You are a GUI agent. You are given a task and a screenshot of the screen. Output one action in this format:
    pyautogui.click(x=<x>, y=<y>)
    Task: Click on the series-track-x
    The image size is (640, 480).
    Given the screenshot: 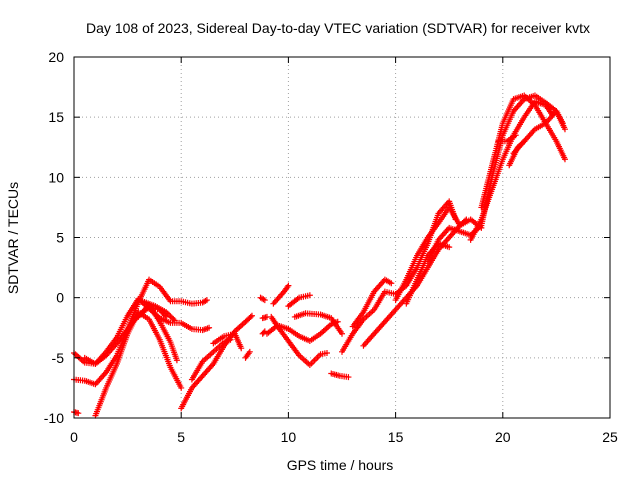 What is the action you would take?
    pyautogui.click(x=431, y=254)
    